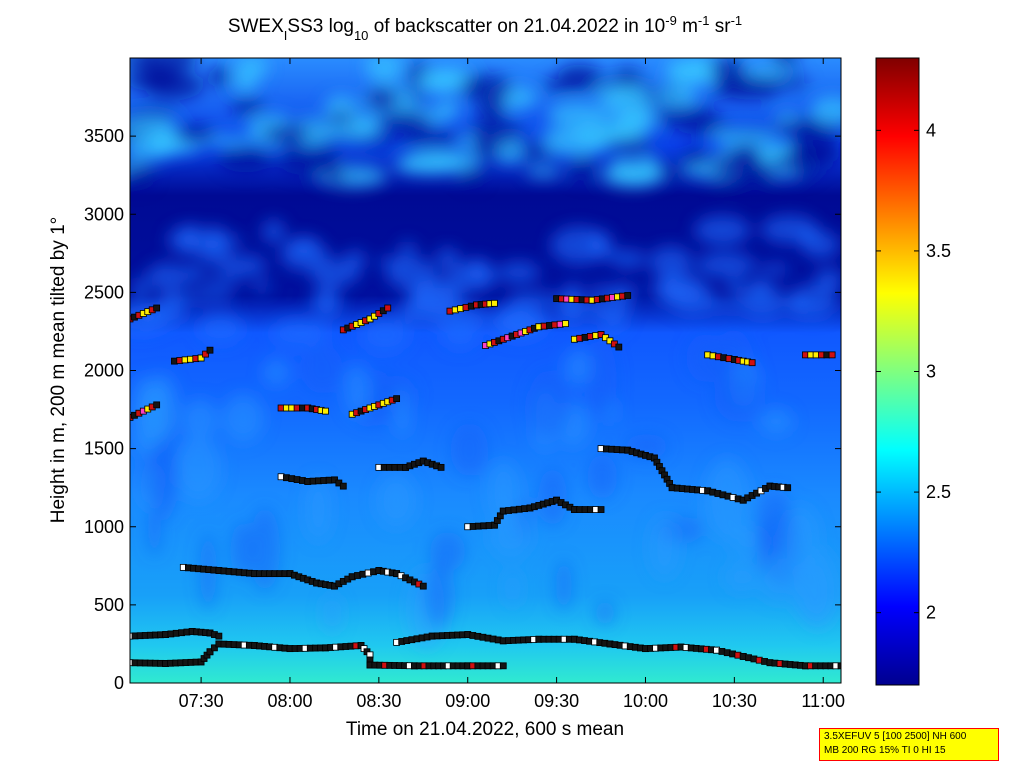 The height and width of the screenshot is (767, 1023). What do you see at coordinates (58, 370) in the screenshot?
I see `y-axis-label: Height in m, 200 m mean tilted by 1°` at bounding box center [58, 370].